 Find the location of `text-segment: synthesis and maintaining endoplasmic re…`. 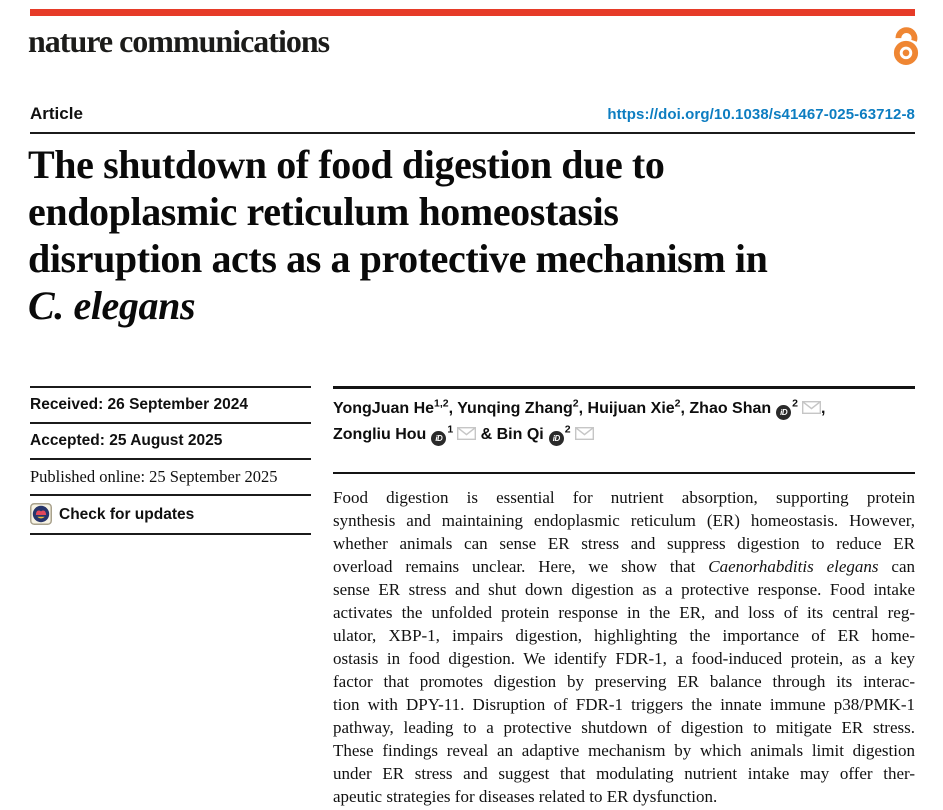

text-segment: synthesis and maintaining endoplasmic re… is located at coordinates (624, 520).